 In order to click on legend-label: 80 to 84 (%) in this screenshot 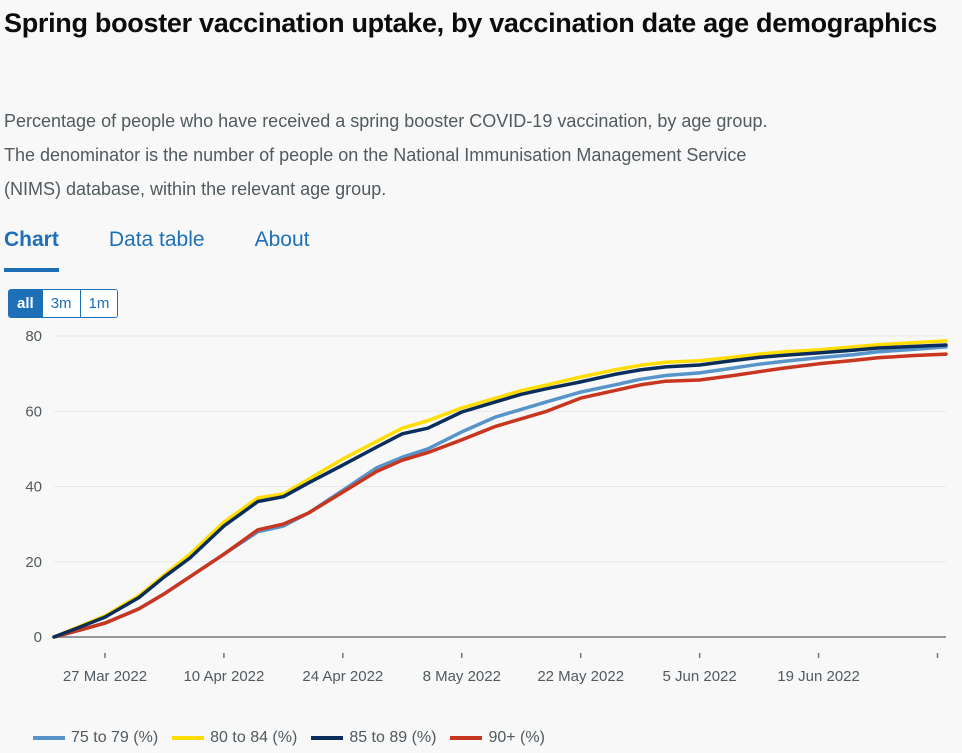, I will do `click(254, 737)`.